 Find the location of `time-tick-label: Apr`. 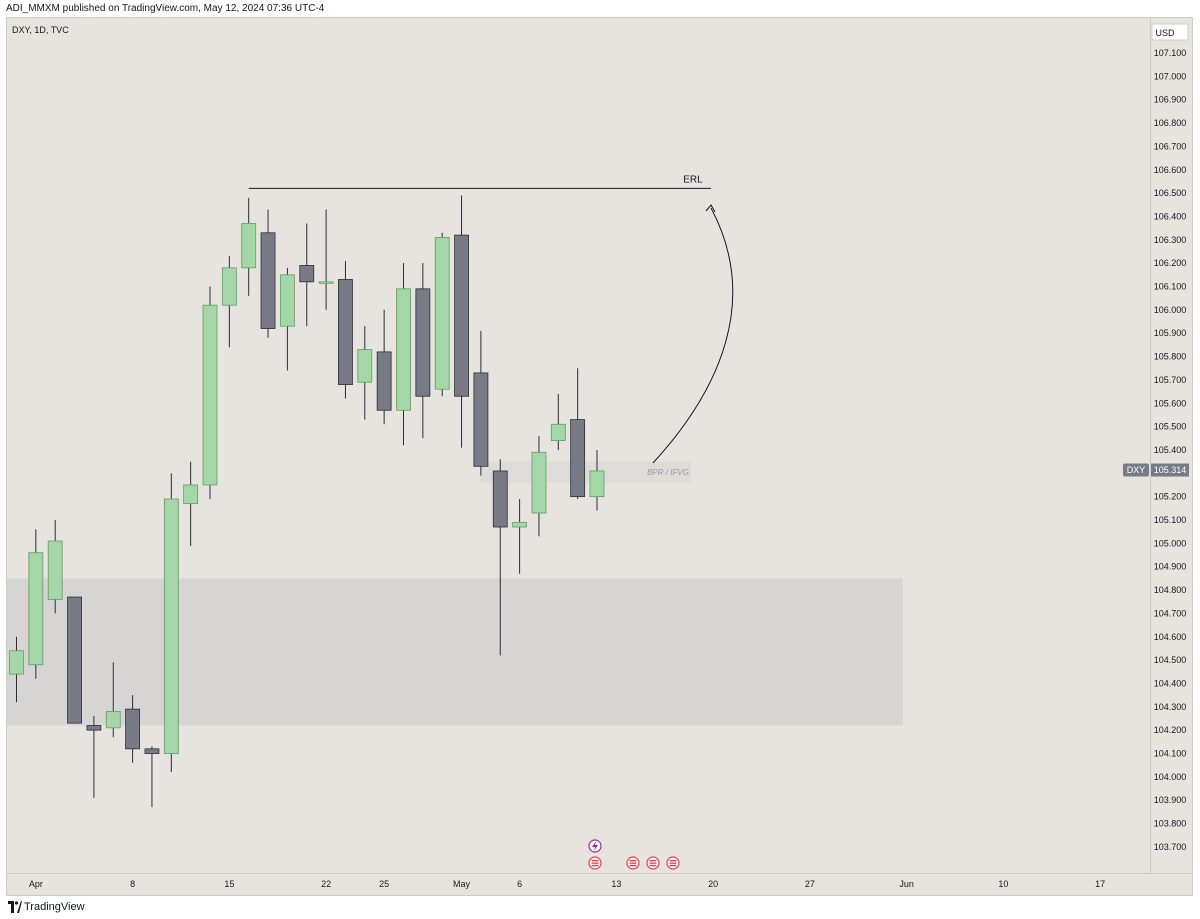

time-tick-label: Apr is located at coordinates (36, 884).